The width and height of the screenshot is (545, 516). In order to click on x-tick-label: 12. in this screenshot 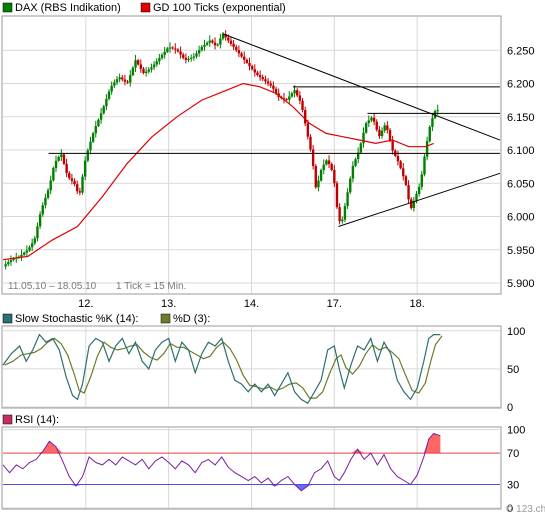, I will do `click(85, 304)`.